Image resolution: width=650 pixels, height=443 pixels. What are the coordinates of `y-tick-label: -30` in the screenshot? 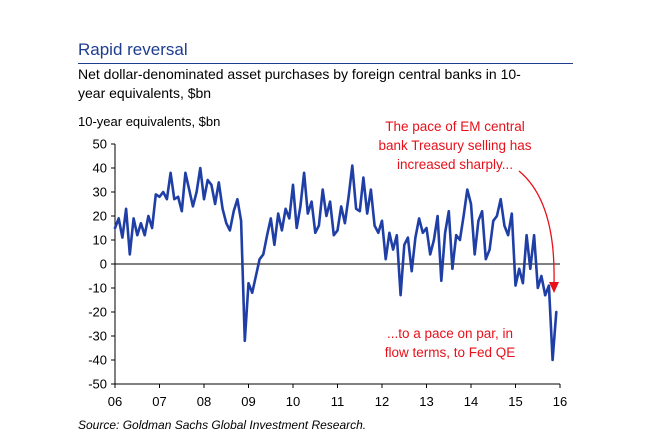 It's located at (97, 336).